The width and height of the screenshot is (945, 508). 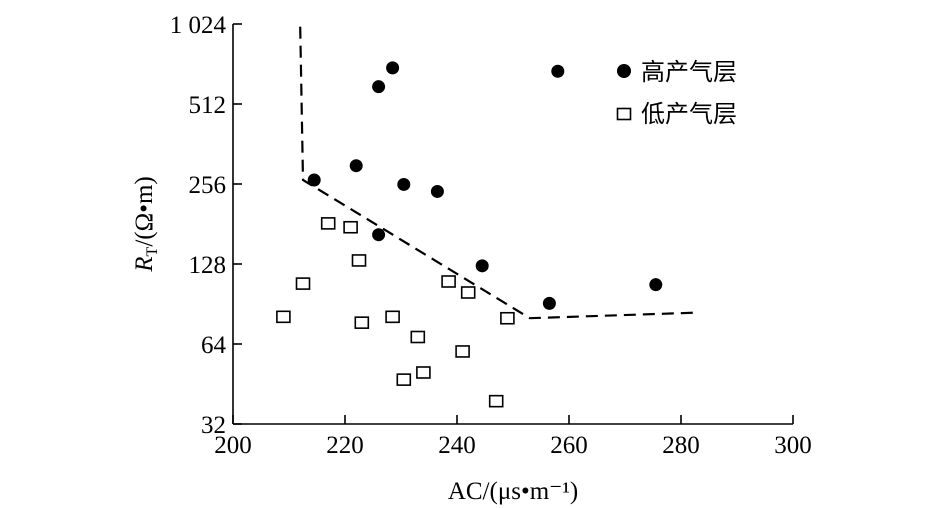 What do you see at coordinates (345, 445) in the screenshot?
I see `x-tick-label: 220` at bounding box center [345, 445].